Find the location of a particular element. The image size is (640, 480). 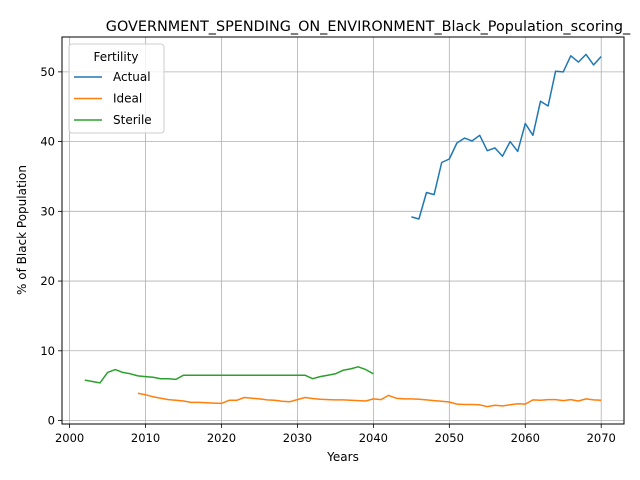

legend-box is located at coordinates (116, 88).